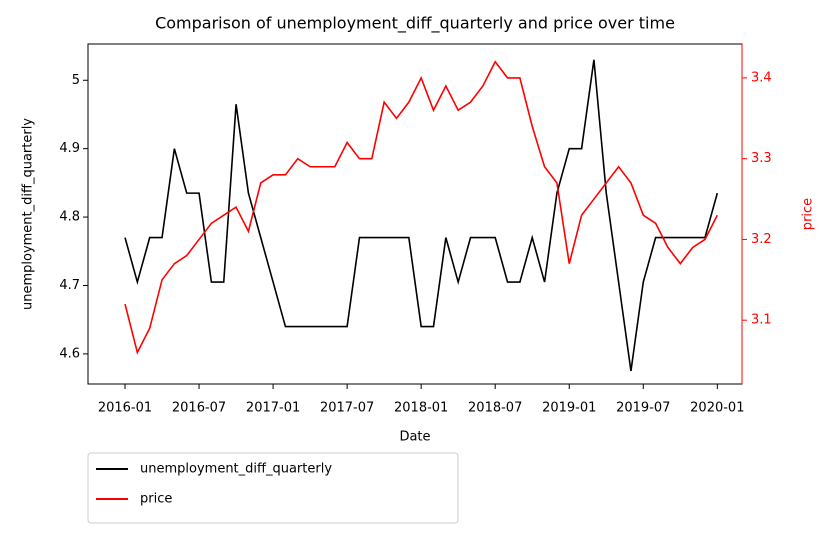 This screenshot has height=534, width=830. I want to click on x-tick-label: 2018-01, so click(421, 408).